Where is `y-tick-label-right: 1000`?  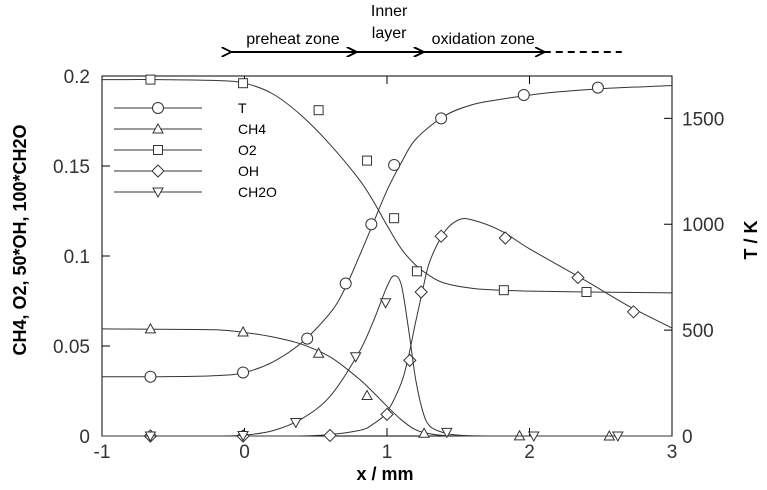
y-tick-label-right: 1000 is located at coordinates (703, 225).